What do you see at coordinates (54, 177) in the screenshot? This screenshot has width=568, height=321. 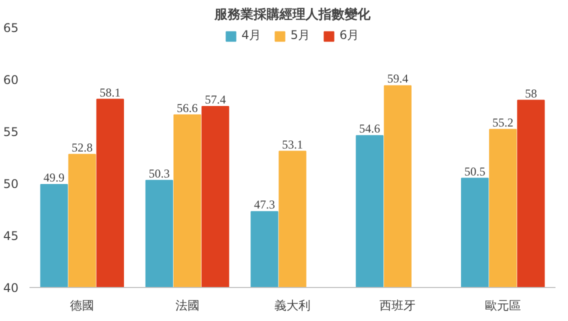 I see `data-label: 49.9` at bounding box center [54, 177].